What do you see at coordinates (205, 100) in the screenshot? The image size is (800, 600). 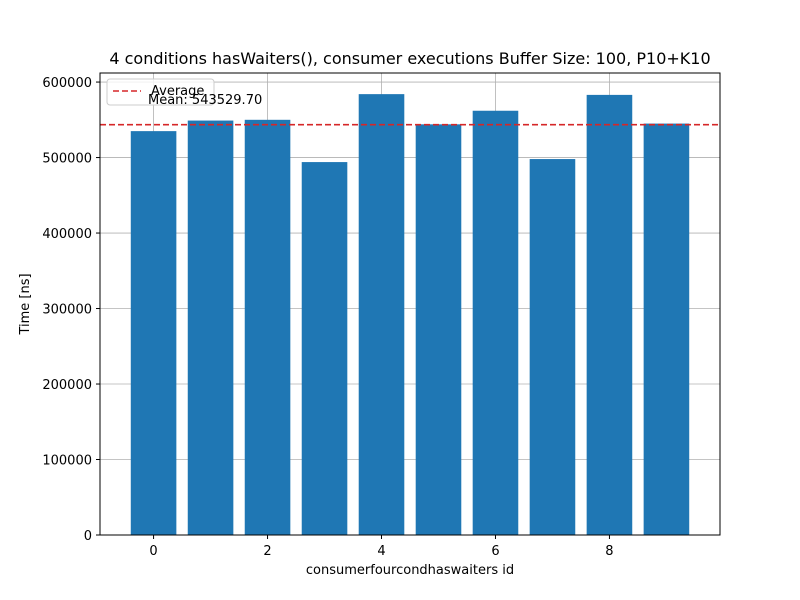 I see `mean-annotation: Mean: 543529.70` at bounding box center [205, 100].